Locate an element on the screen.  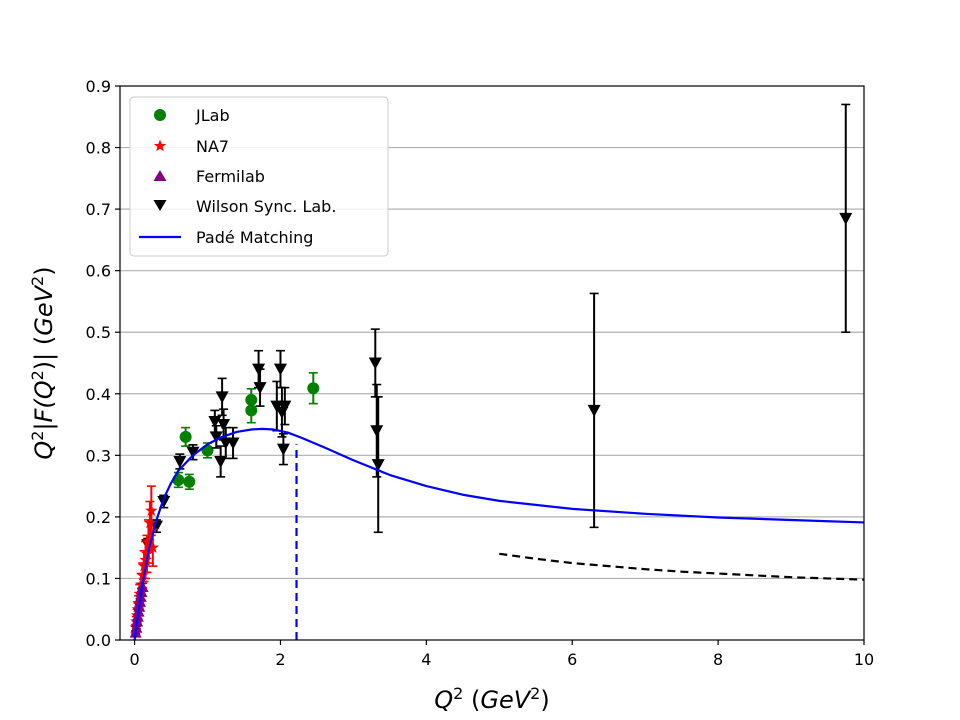
y-tick-label: 0.4 is located at coordinates (98, 394).